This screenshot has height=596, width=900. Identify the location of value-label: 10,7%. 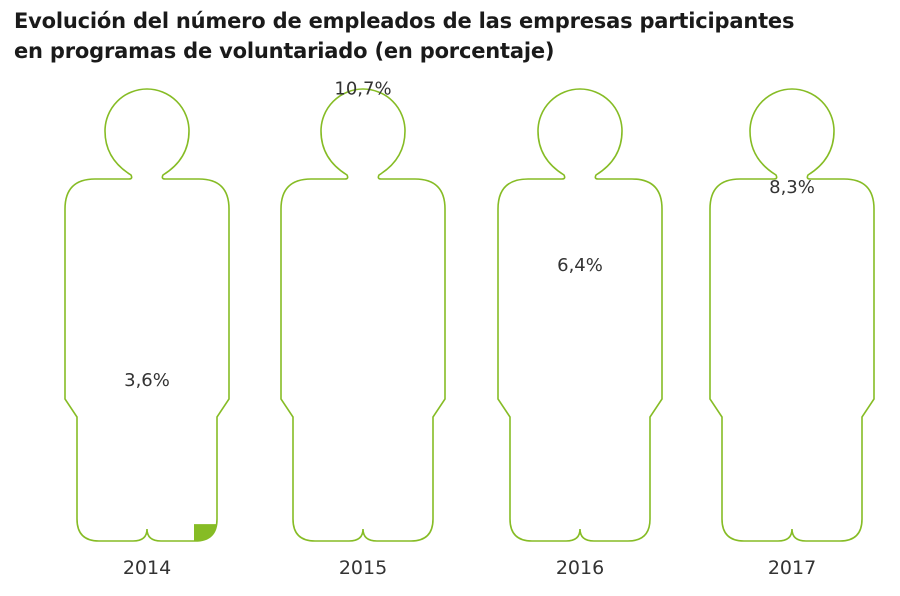
(362, 88).